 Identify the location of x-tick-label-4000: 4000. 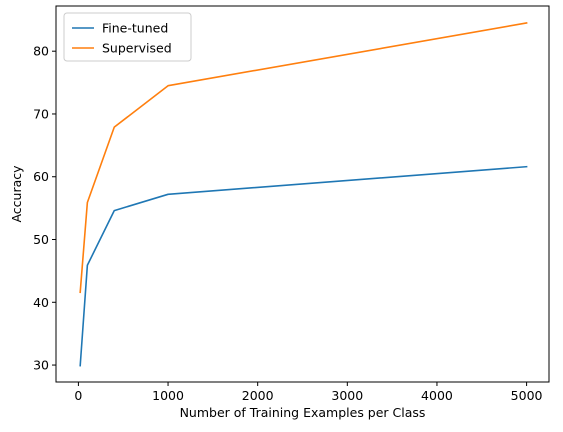
(437, 395).